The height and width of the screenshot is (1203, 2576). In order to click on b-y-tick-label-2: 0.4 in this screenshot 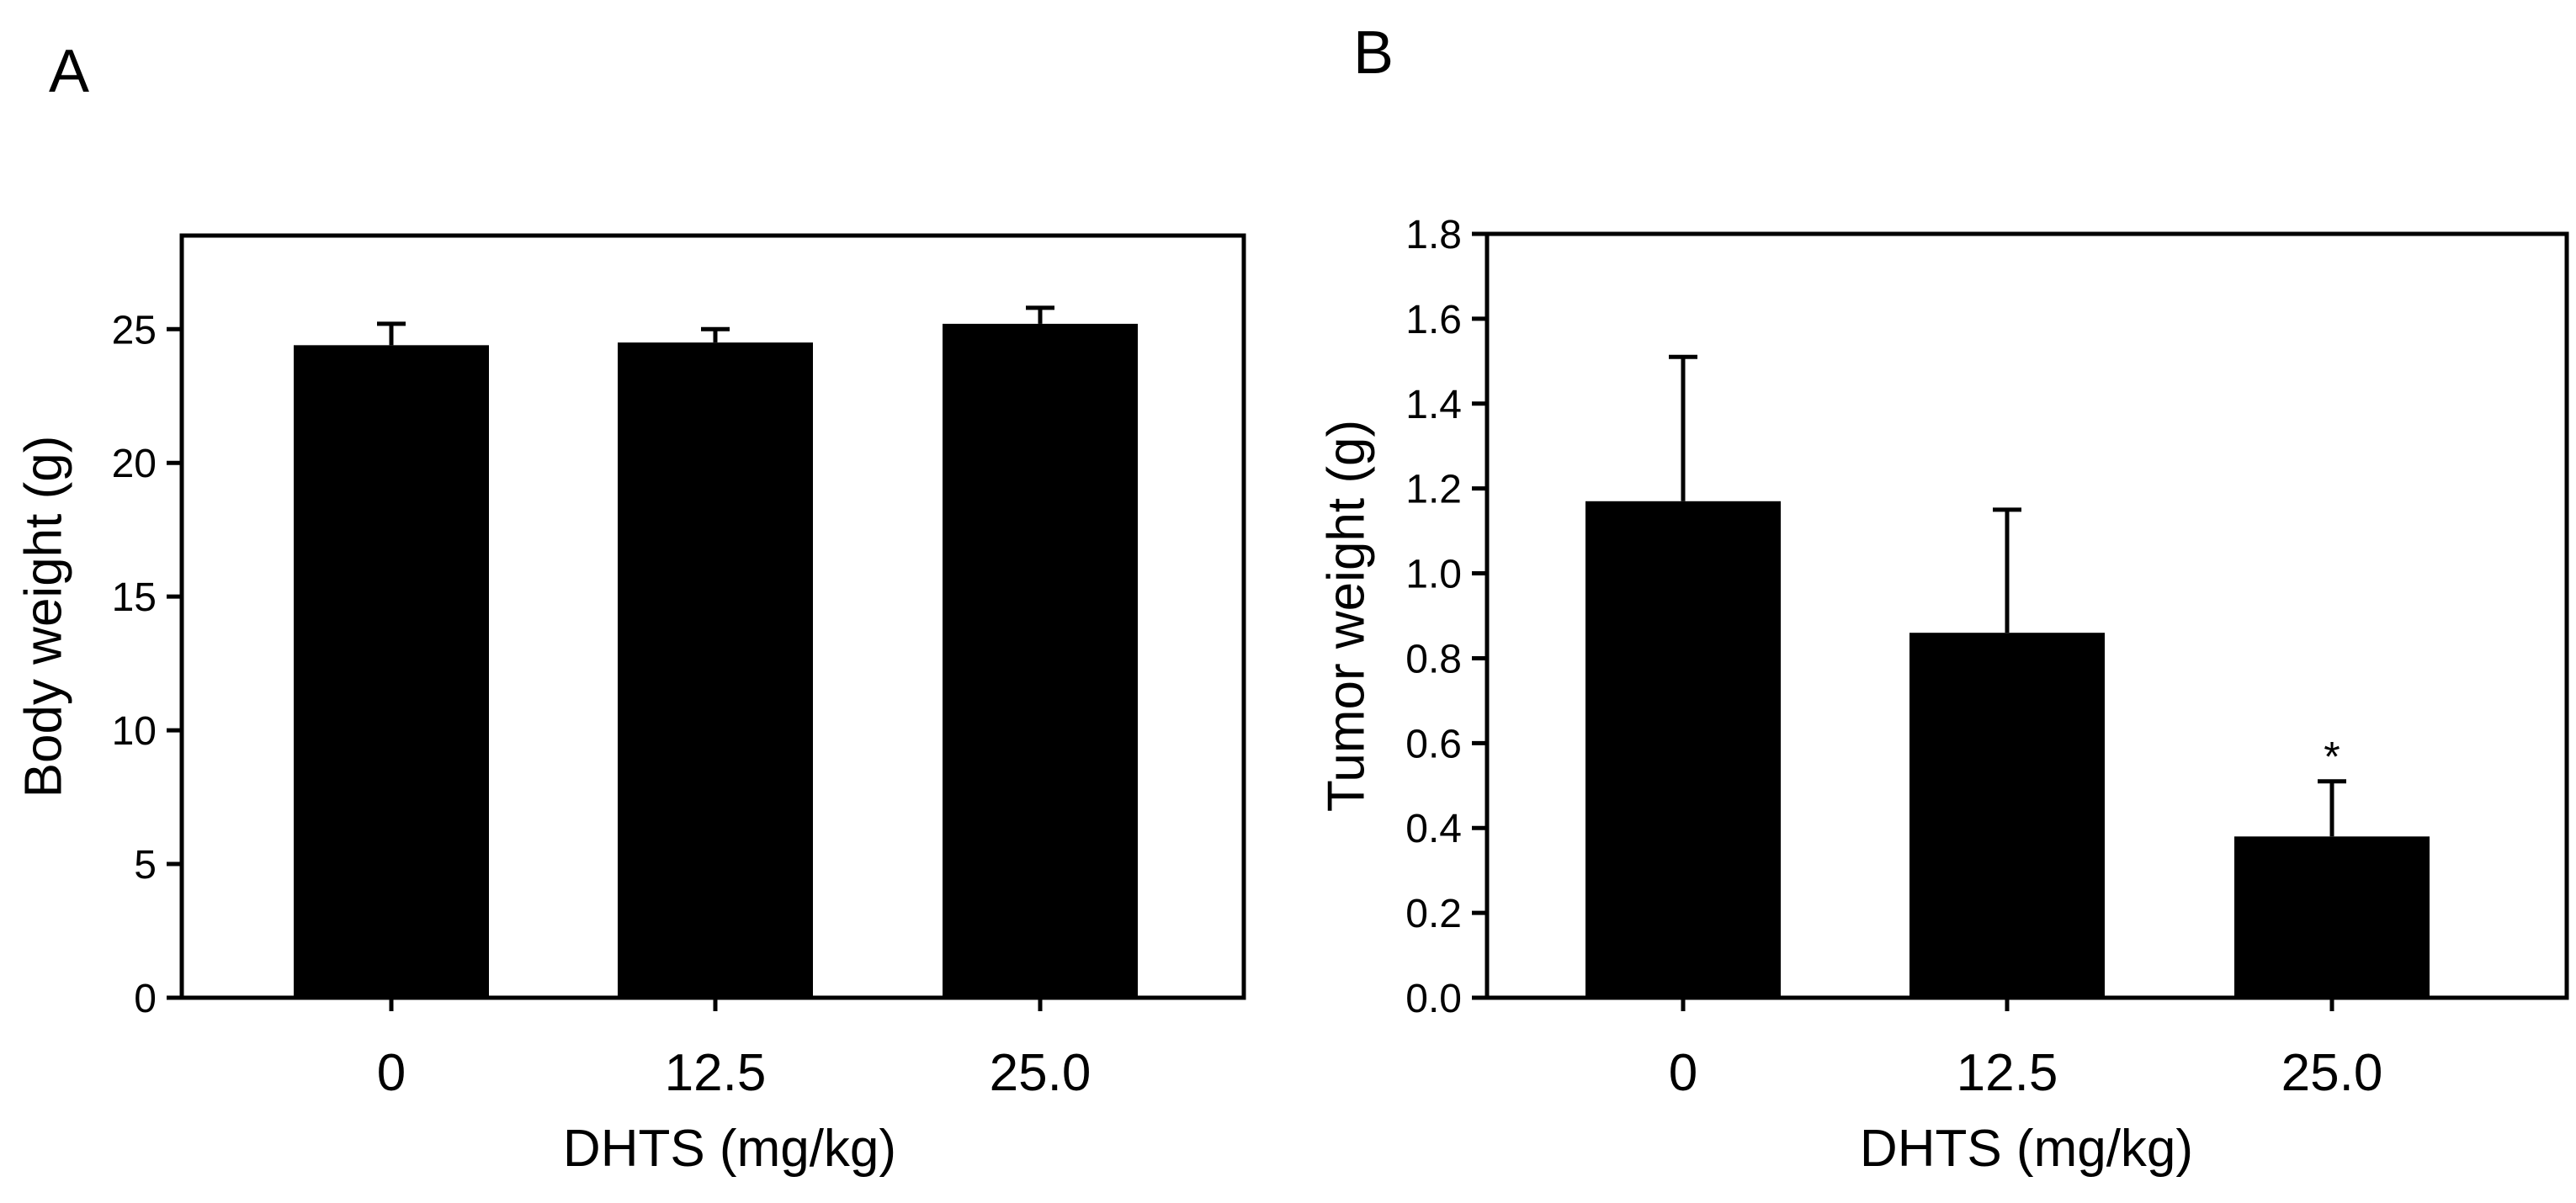, I will do `click(1434, 829)`.